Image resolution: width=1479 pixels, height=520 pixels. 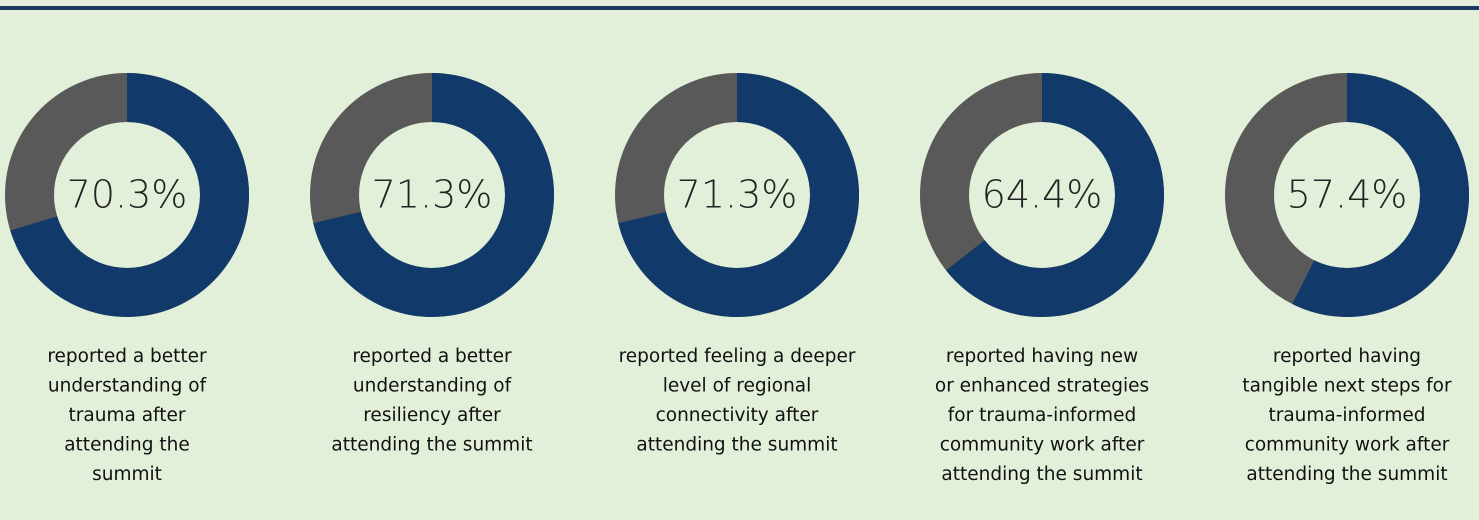 I want to click on percent-label: 70.3%, so click(x=127, y=195).